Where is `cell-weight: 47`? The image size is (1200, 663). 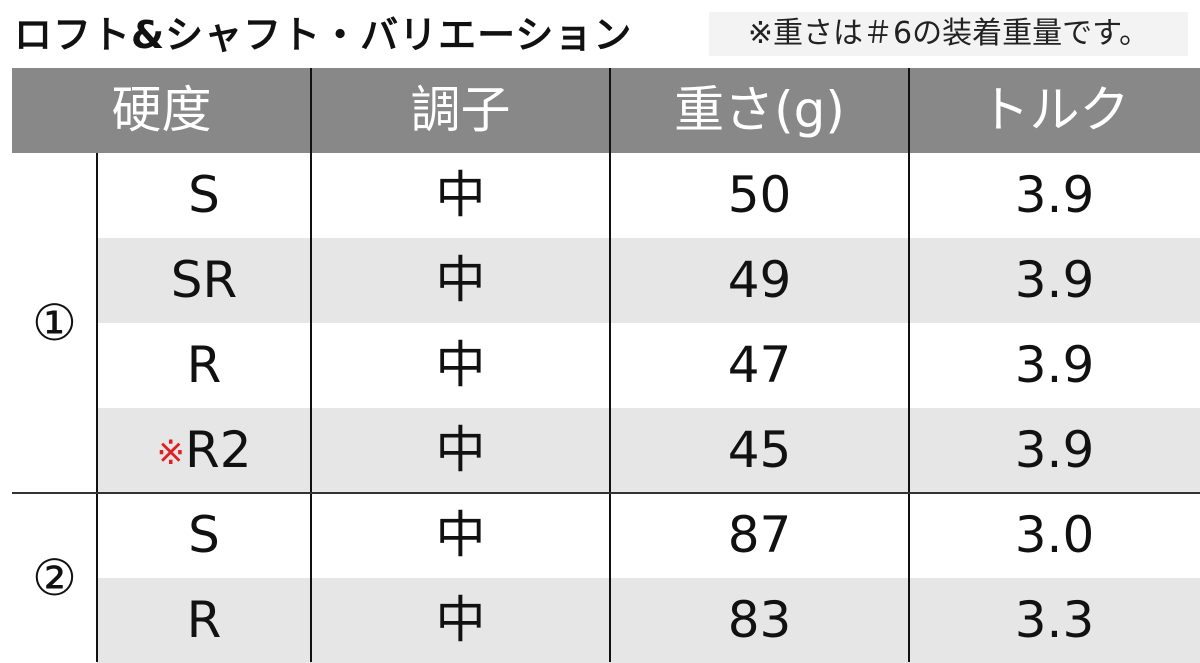
cell-weight: 47 is located at coordinates (759, 365).